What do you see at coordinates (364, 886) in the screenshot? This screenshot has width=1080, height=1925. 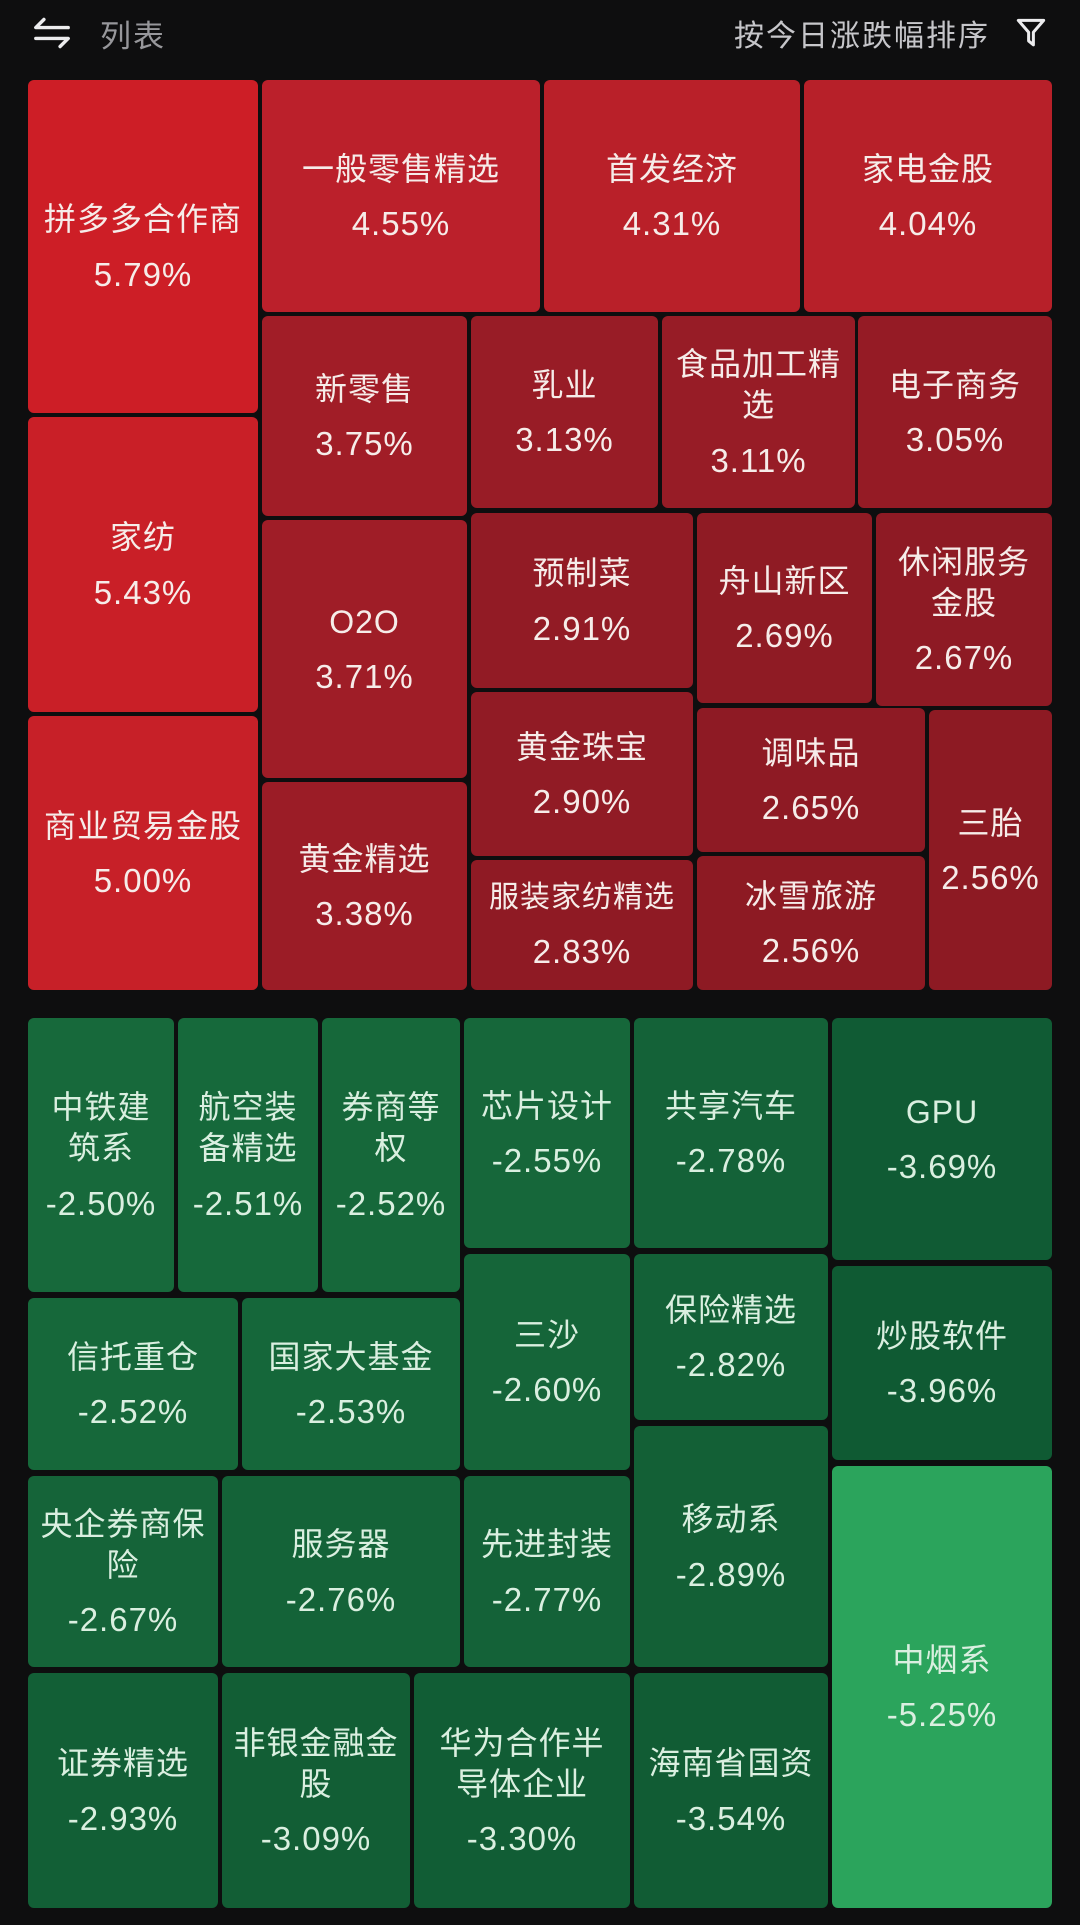 I see `treemap-tile: 黄金精选 3.38%` at bounding box center [364, 886].